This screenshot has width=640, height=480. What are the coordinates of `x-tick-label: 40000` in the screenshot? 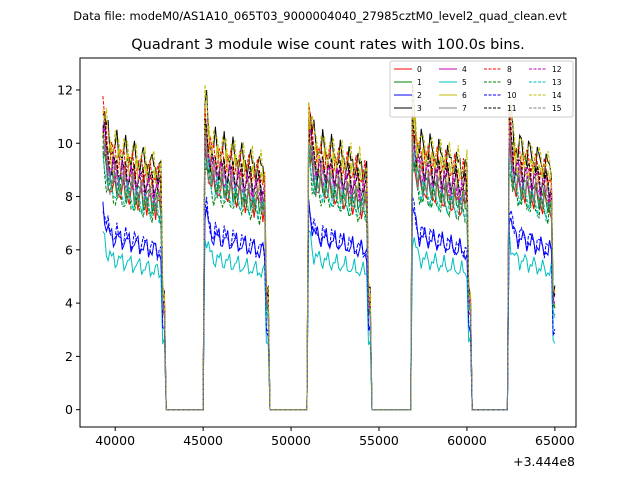 It's located at (115, 440).